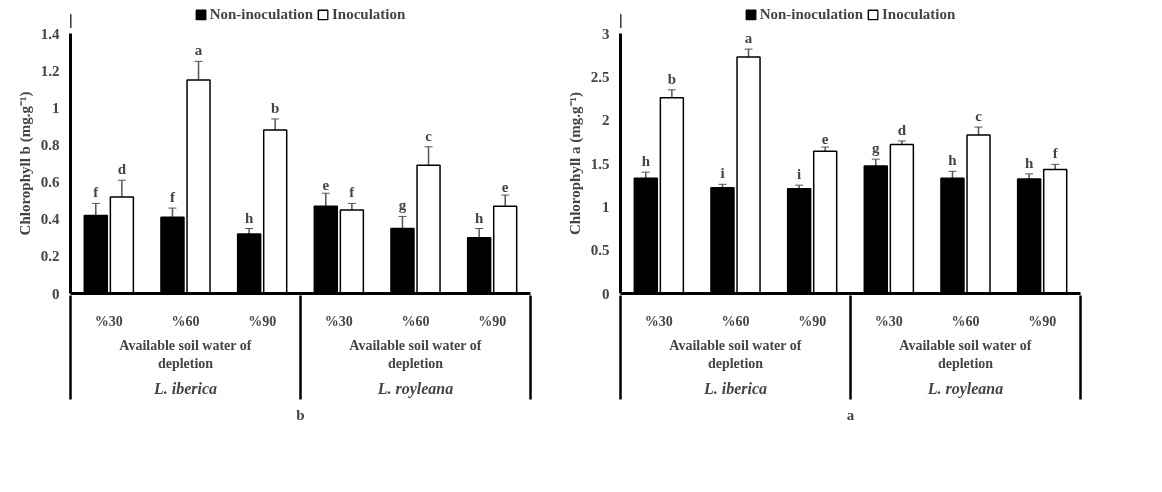  I want to click on y-tick-label: 1.5, so click(600, 163).